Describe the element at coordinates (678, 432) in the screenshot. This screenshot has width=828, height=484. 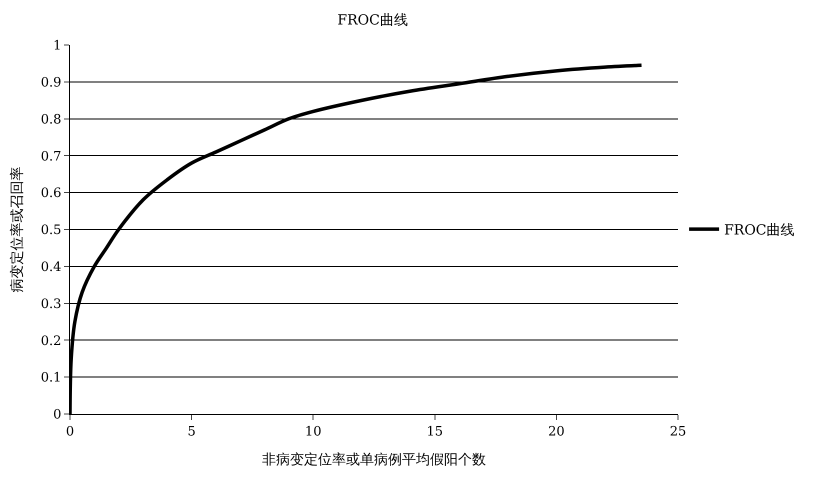
I see `x-tick-label: 25` at that location.